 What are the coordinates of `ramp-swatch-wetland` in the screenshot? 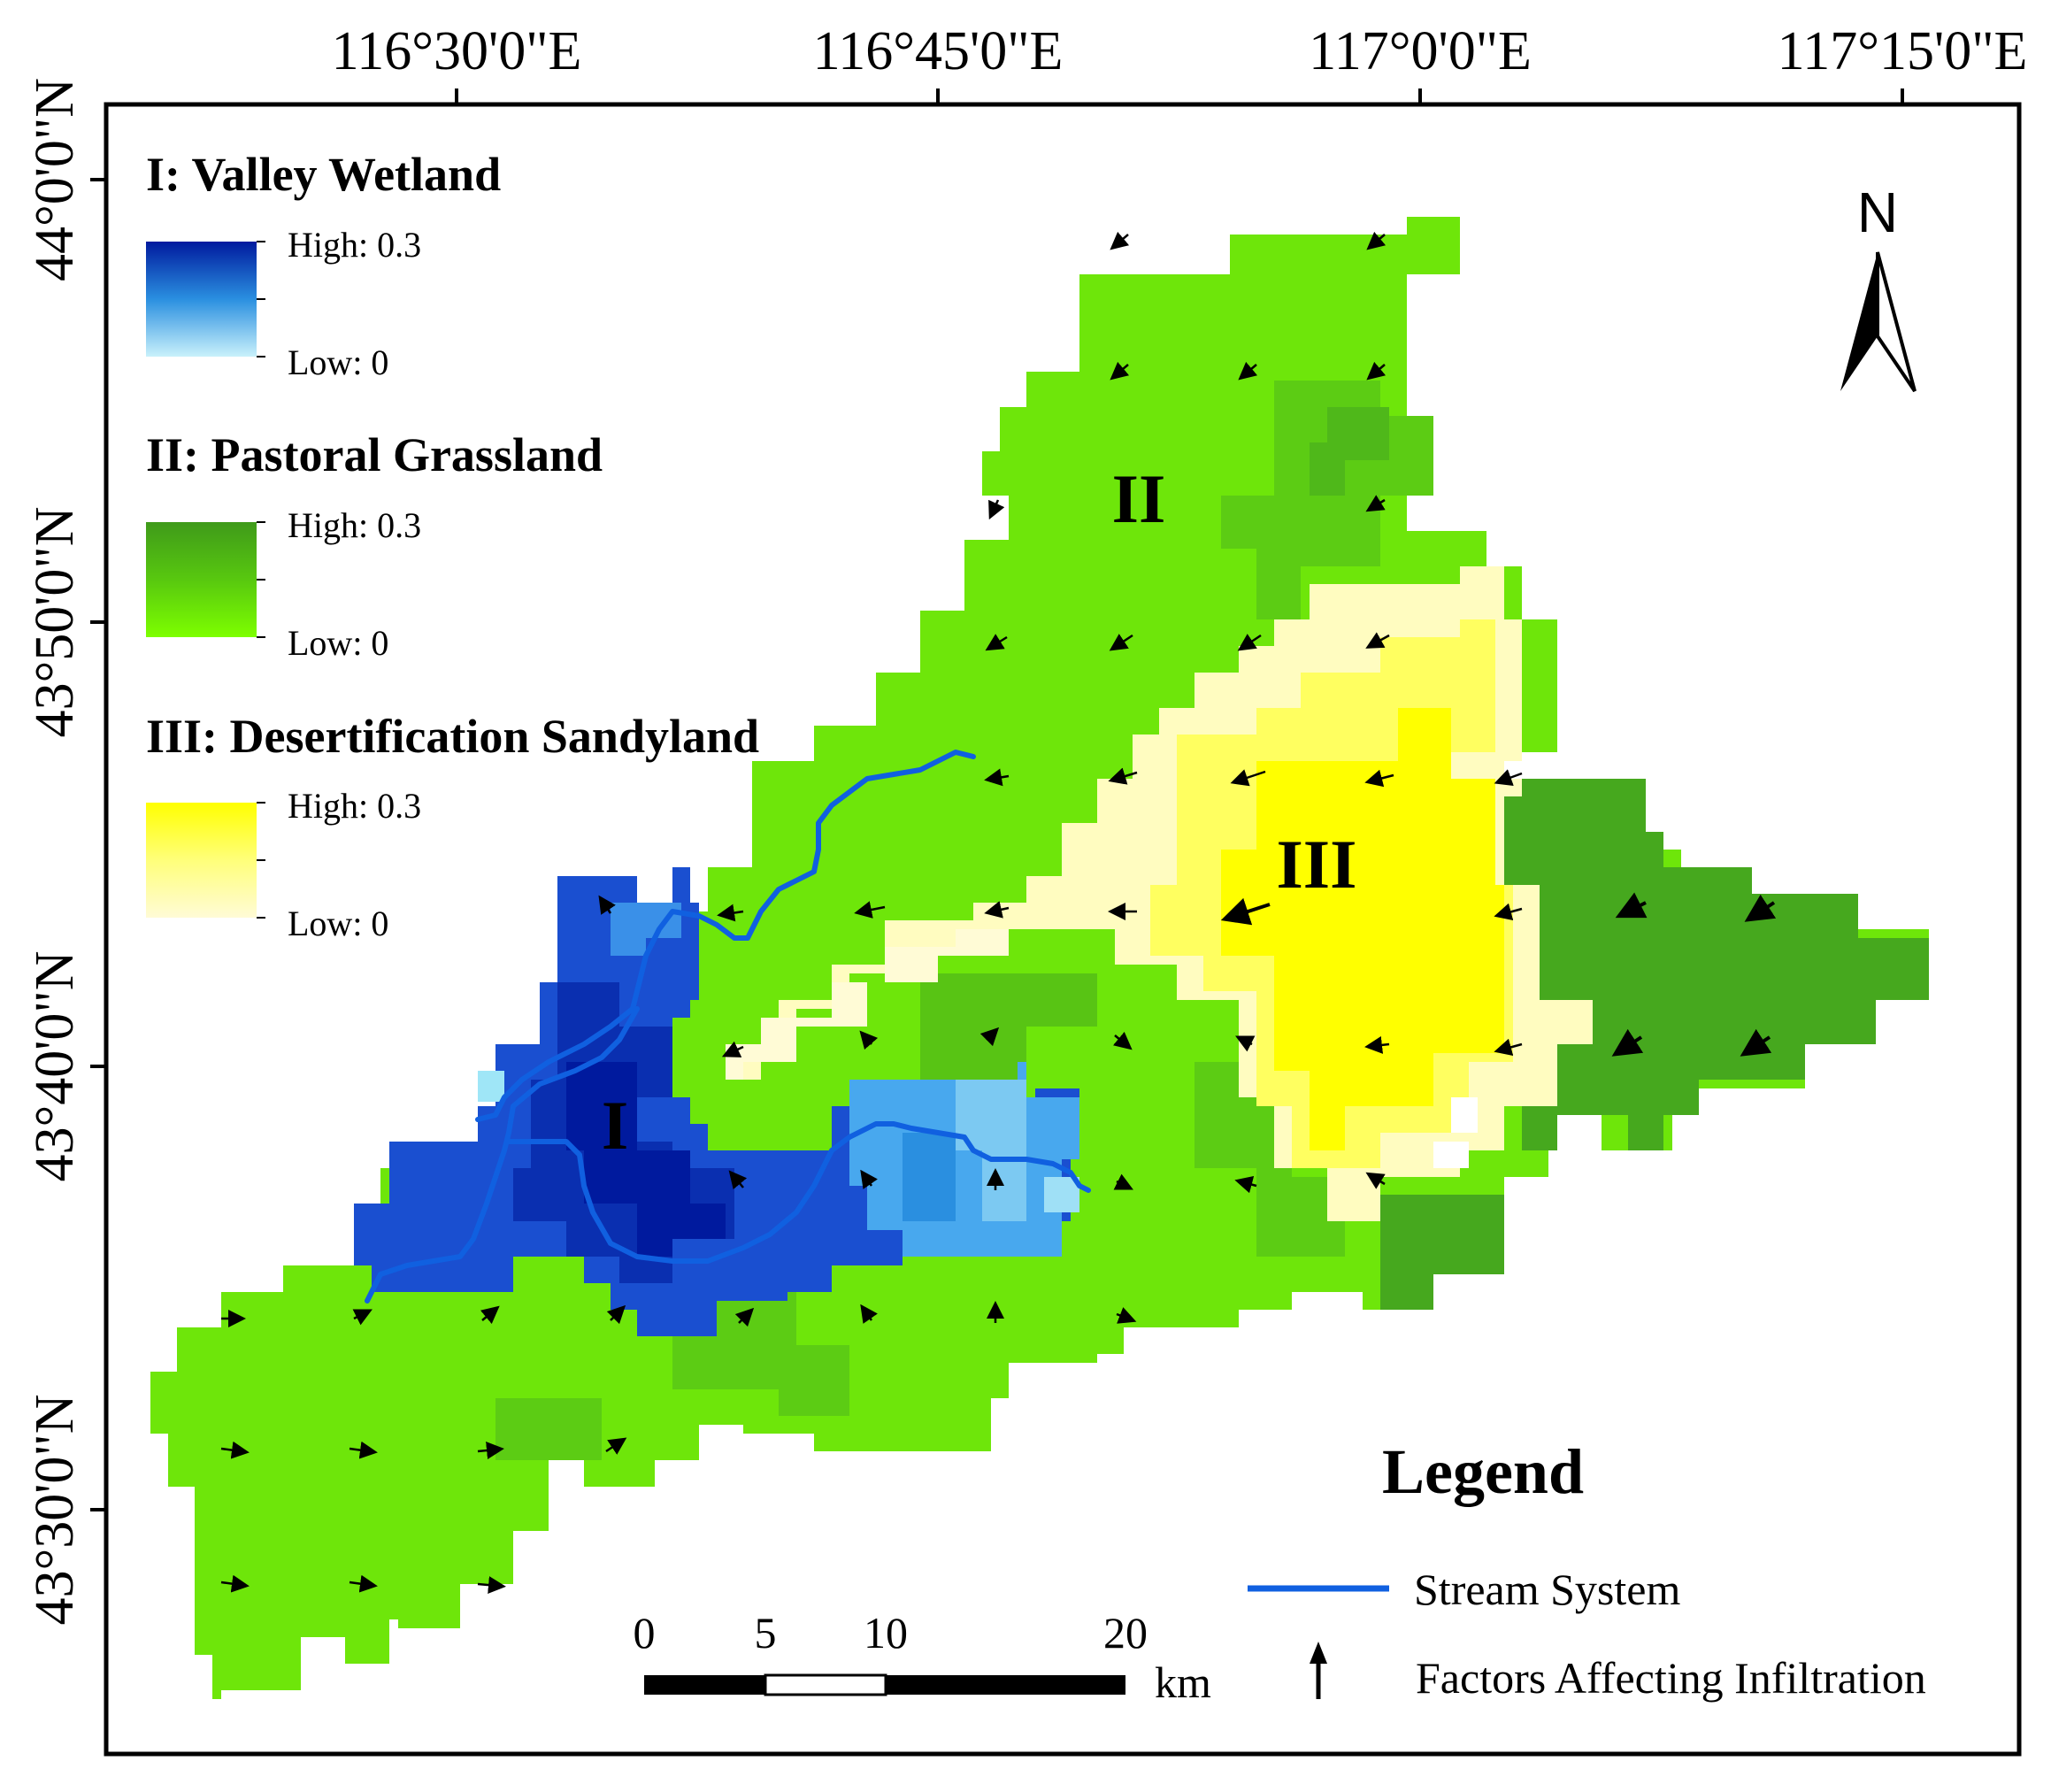 It's located at (201, 299).